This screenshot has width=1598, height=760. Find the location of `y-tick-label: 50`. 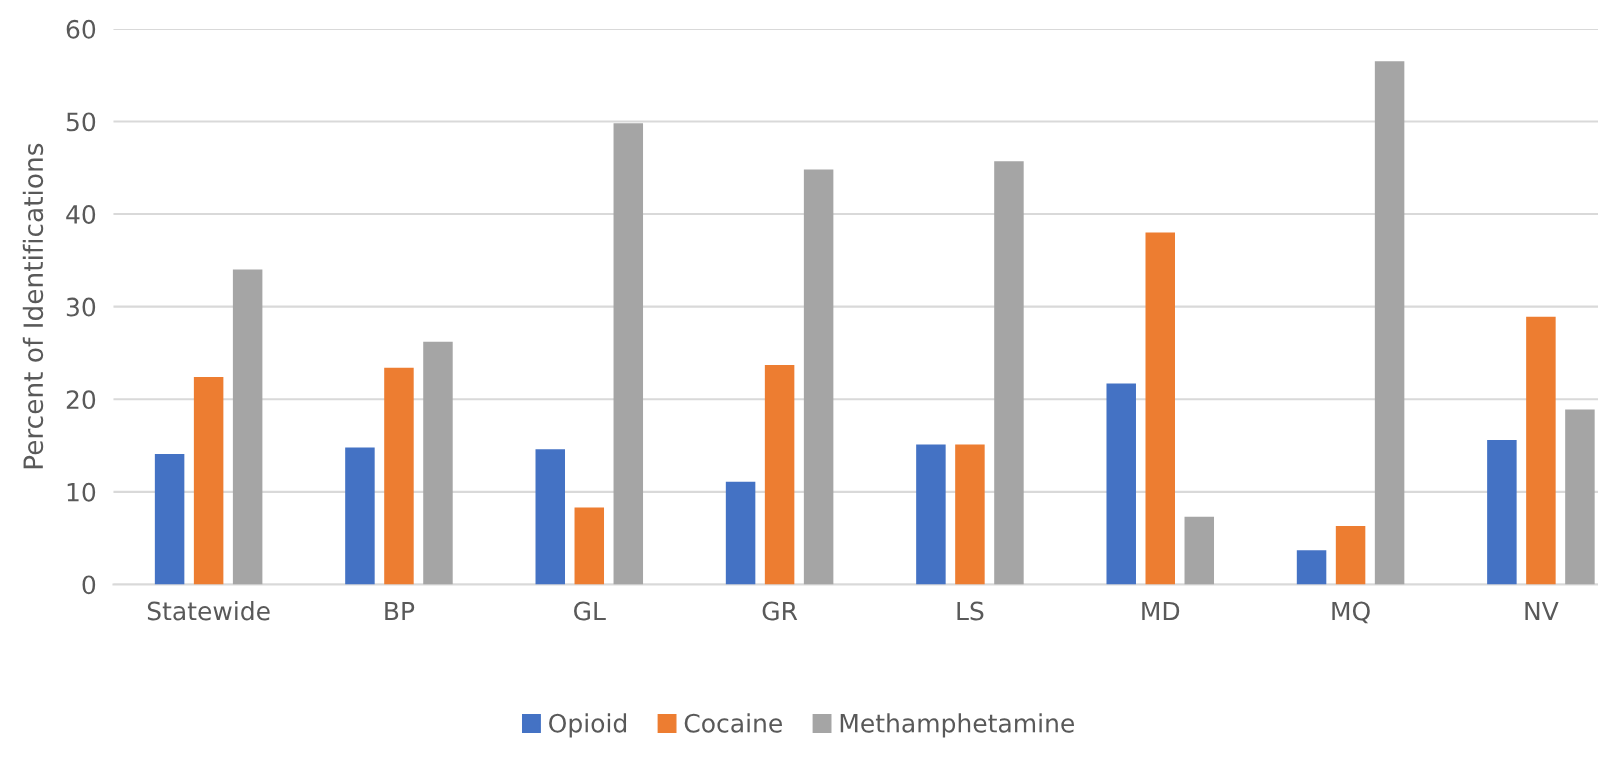

y-tick-label: 50 is located at coordinates (81, 122).